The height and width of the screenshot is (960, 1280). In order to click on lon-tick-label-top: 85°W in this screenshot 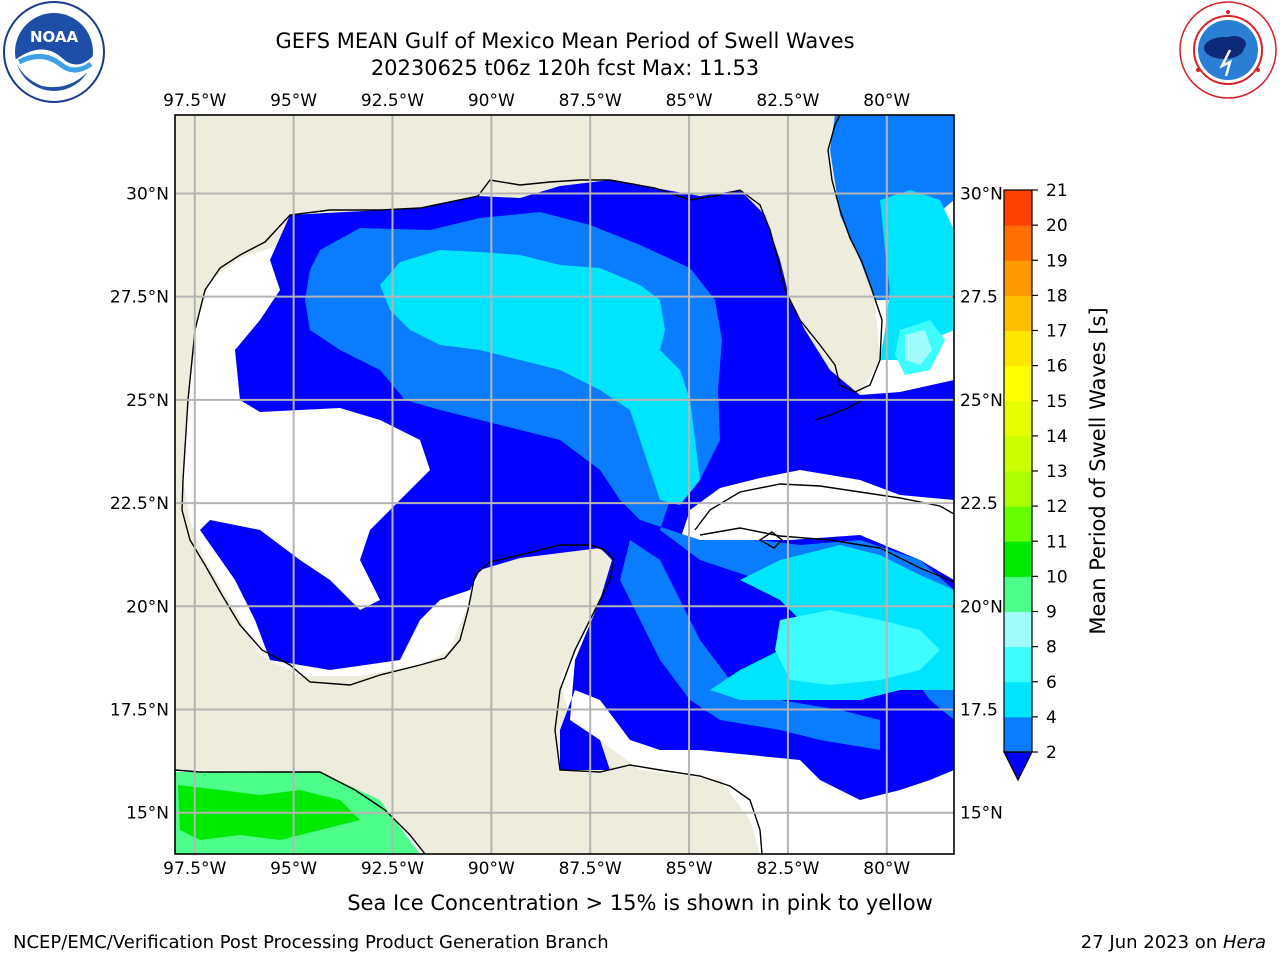, I will do `click(689, 101)`.